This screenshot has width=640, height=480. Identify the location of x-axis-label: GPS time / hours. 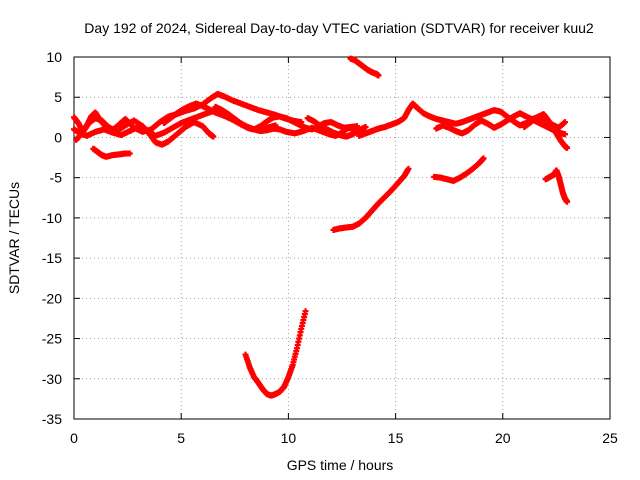
(340, 465).